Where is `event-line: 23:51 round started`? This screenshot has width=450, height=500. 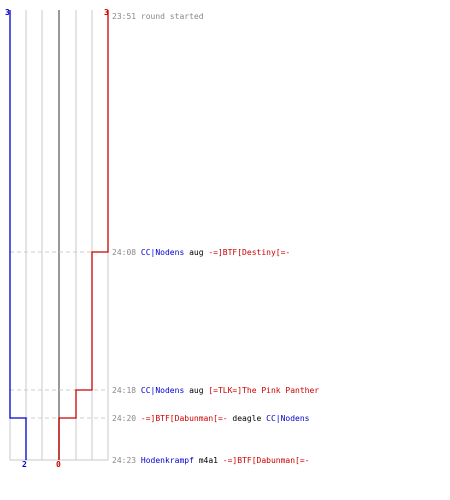 event-line: 23:51 round started is located at coordinates (158, 16).